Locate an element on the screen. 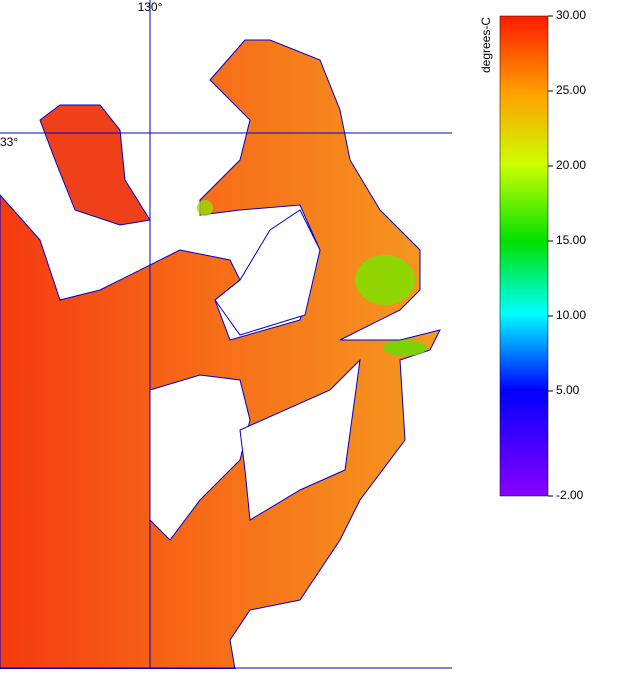 This screenshot has width=635, height=674. lon-label: 130° is located at coordinates (150, 7).